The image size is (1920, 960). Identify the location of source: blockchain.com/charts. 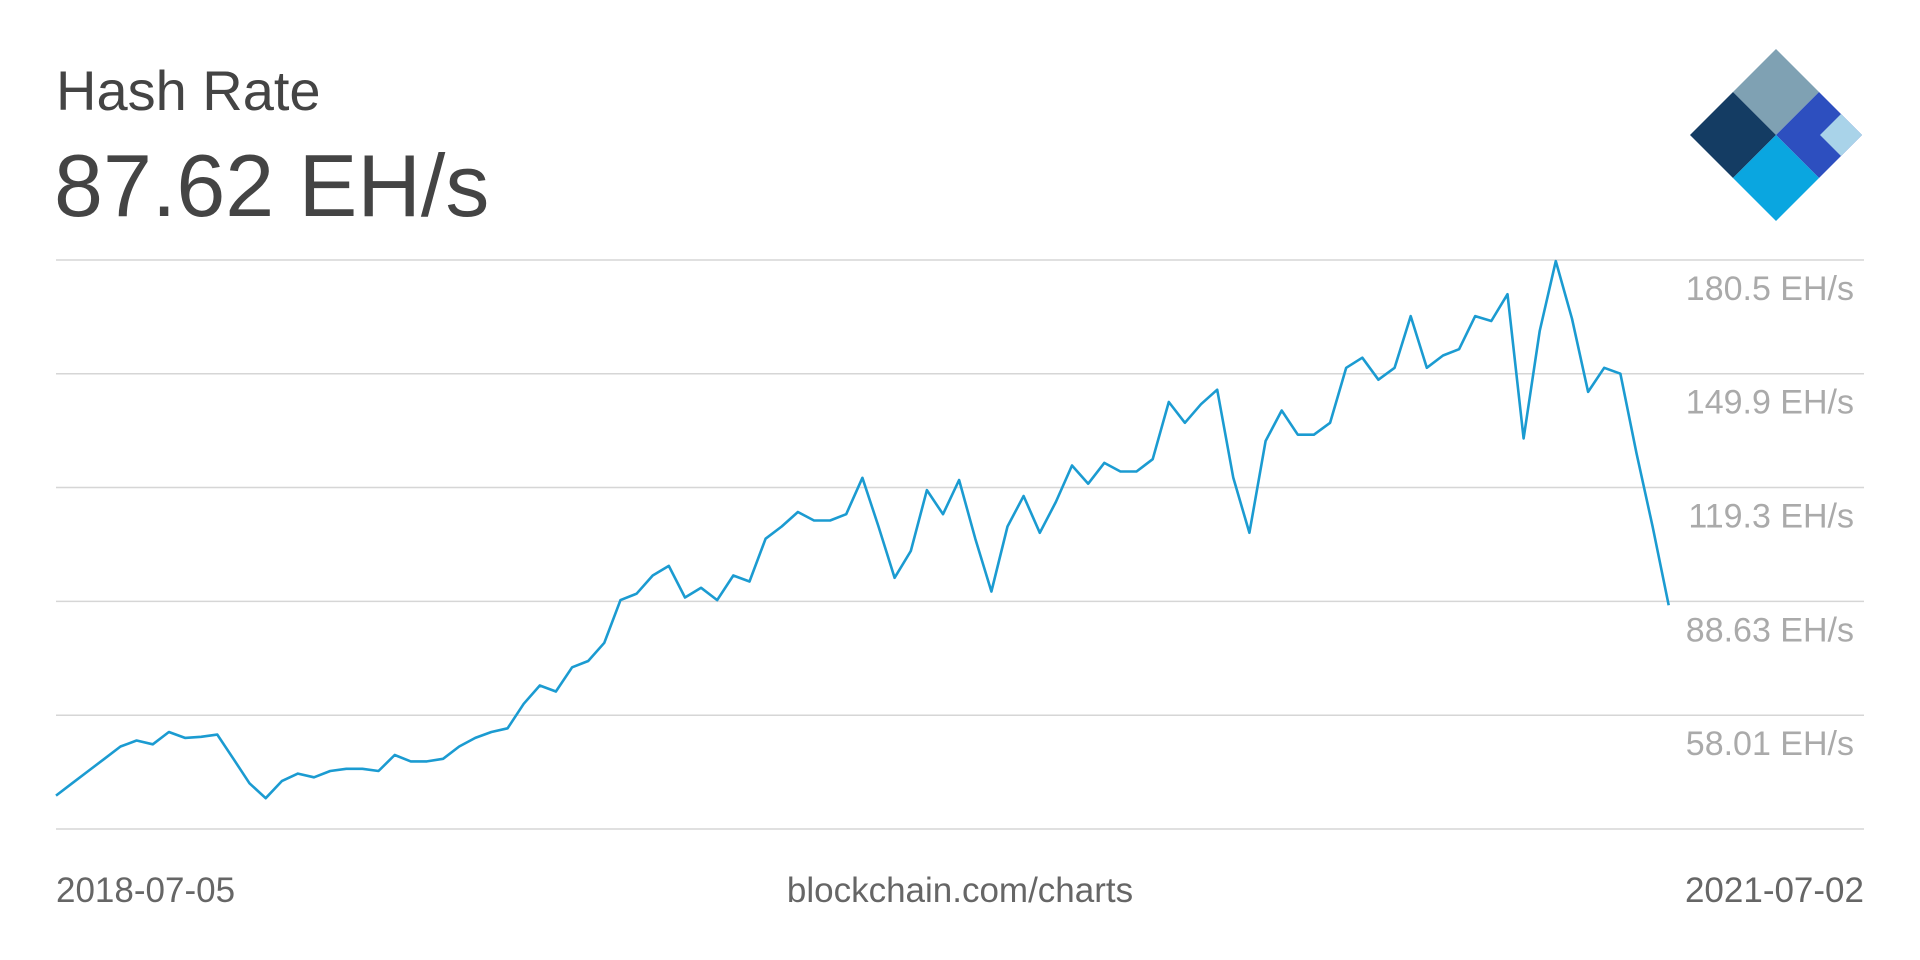
(960, 890).